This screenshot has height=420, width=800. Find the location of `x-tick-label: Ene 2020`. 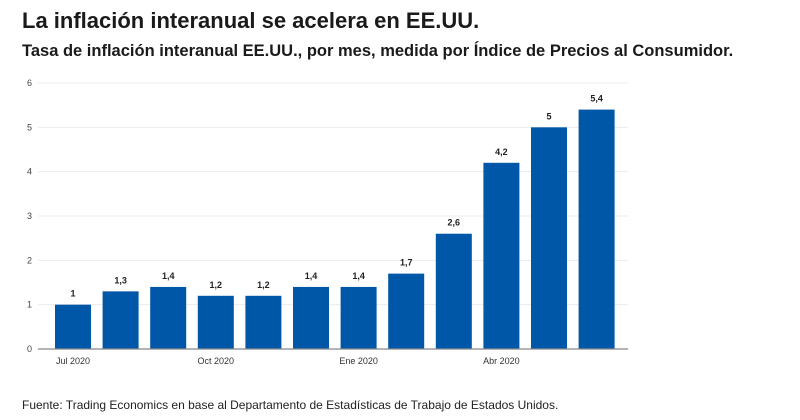

x-tick-label: Ene 2020 is located at coordinates (358, 361).